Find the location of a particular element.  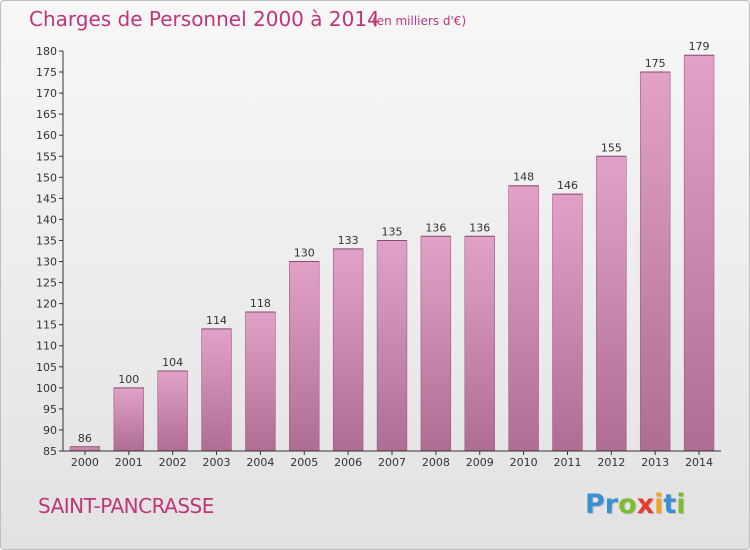

y-tick-label: 175 is located at coordinates (46, 72).